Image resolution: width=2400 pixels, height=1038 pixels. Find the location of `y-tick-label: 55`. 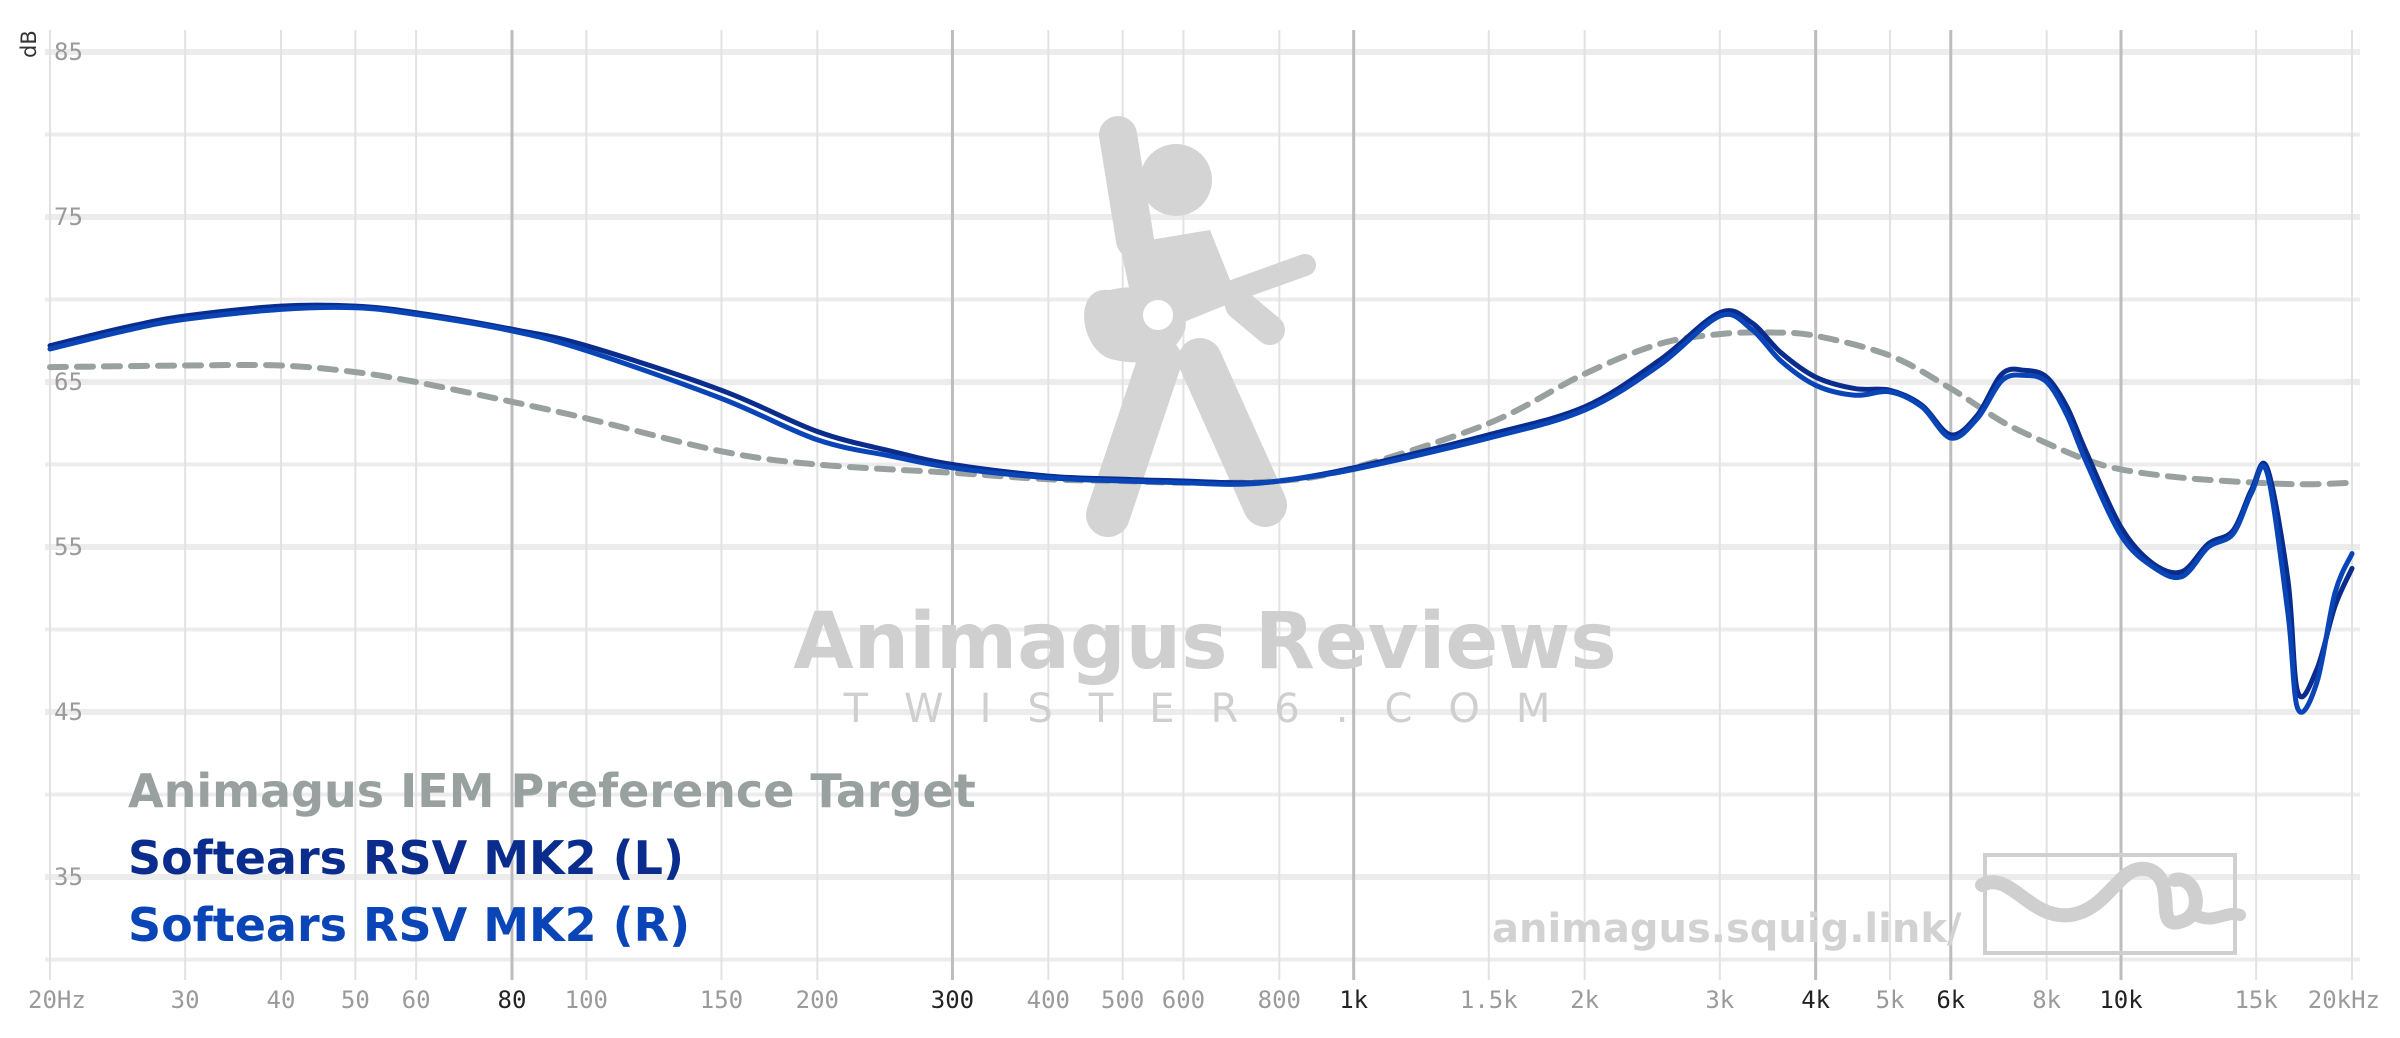

y-tick-label: 55 is located at coordinates (68, 547).